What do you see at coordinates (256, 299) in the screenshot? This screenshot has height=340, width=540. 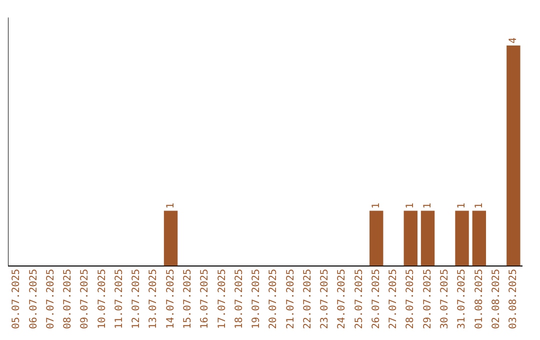 I see `x-tick-label: 19.07.2025` at bounding box center [256, 299].